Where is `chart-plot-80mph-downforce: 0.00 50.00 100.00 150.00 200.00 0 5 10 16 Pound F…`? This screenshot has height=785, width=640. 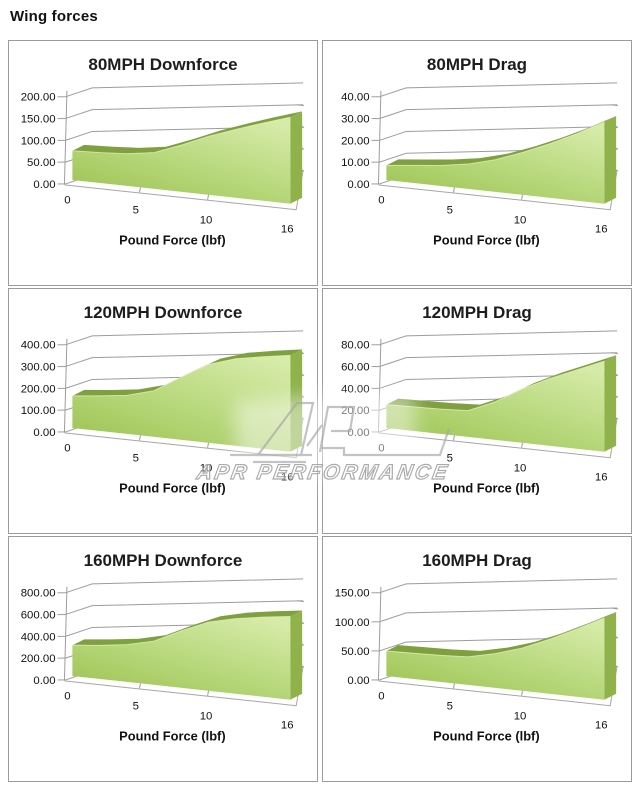
chart-plot-80mph-downforce: 0.00 50.00 100.00 150.00 200.00 0 5 10 16 Pound F… is located at coordinates (163, 164).